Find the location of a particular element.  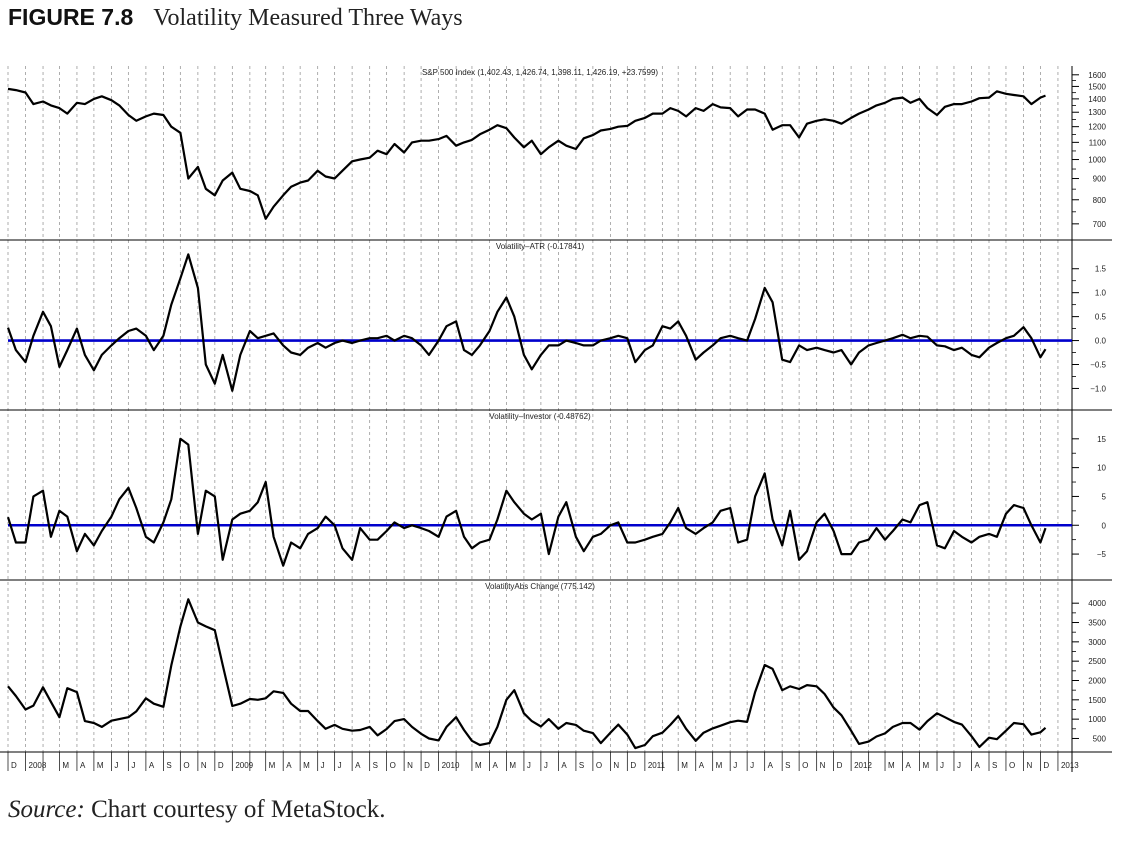

y-tick-label: 0.0 is located at coordinates (1101, 341).